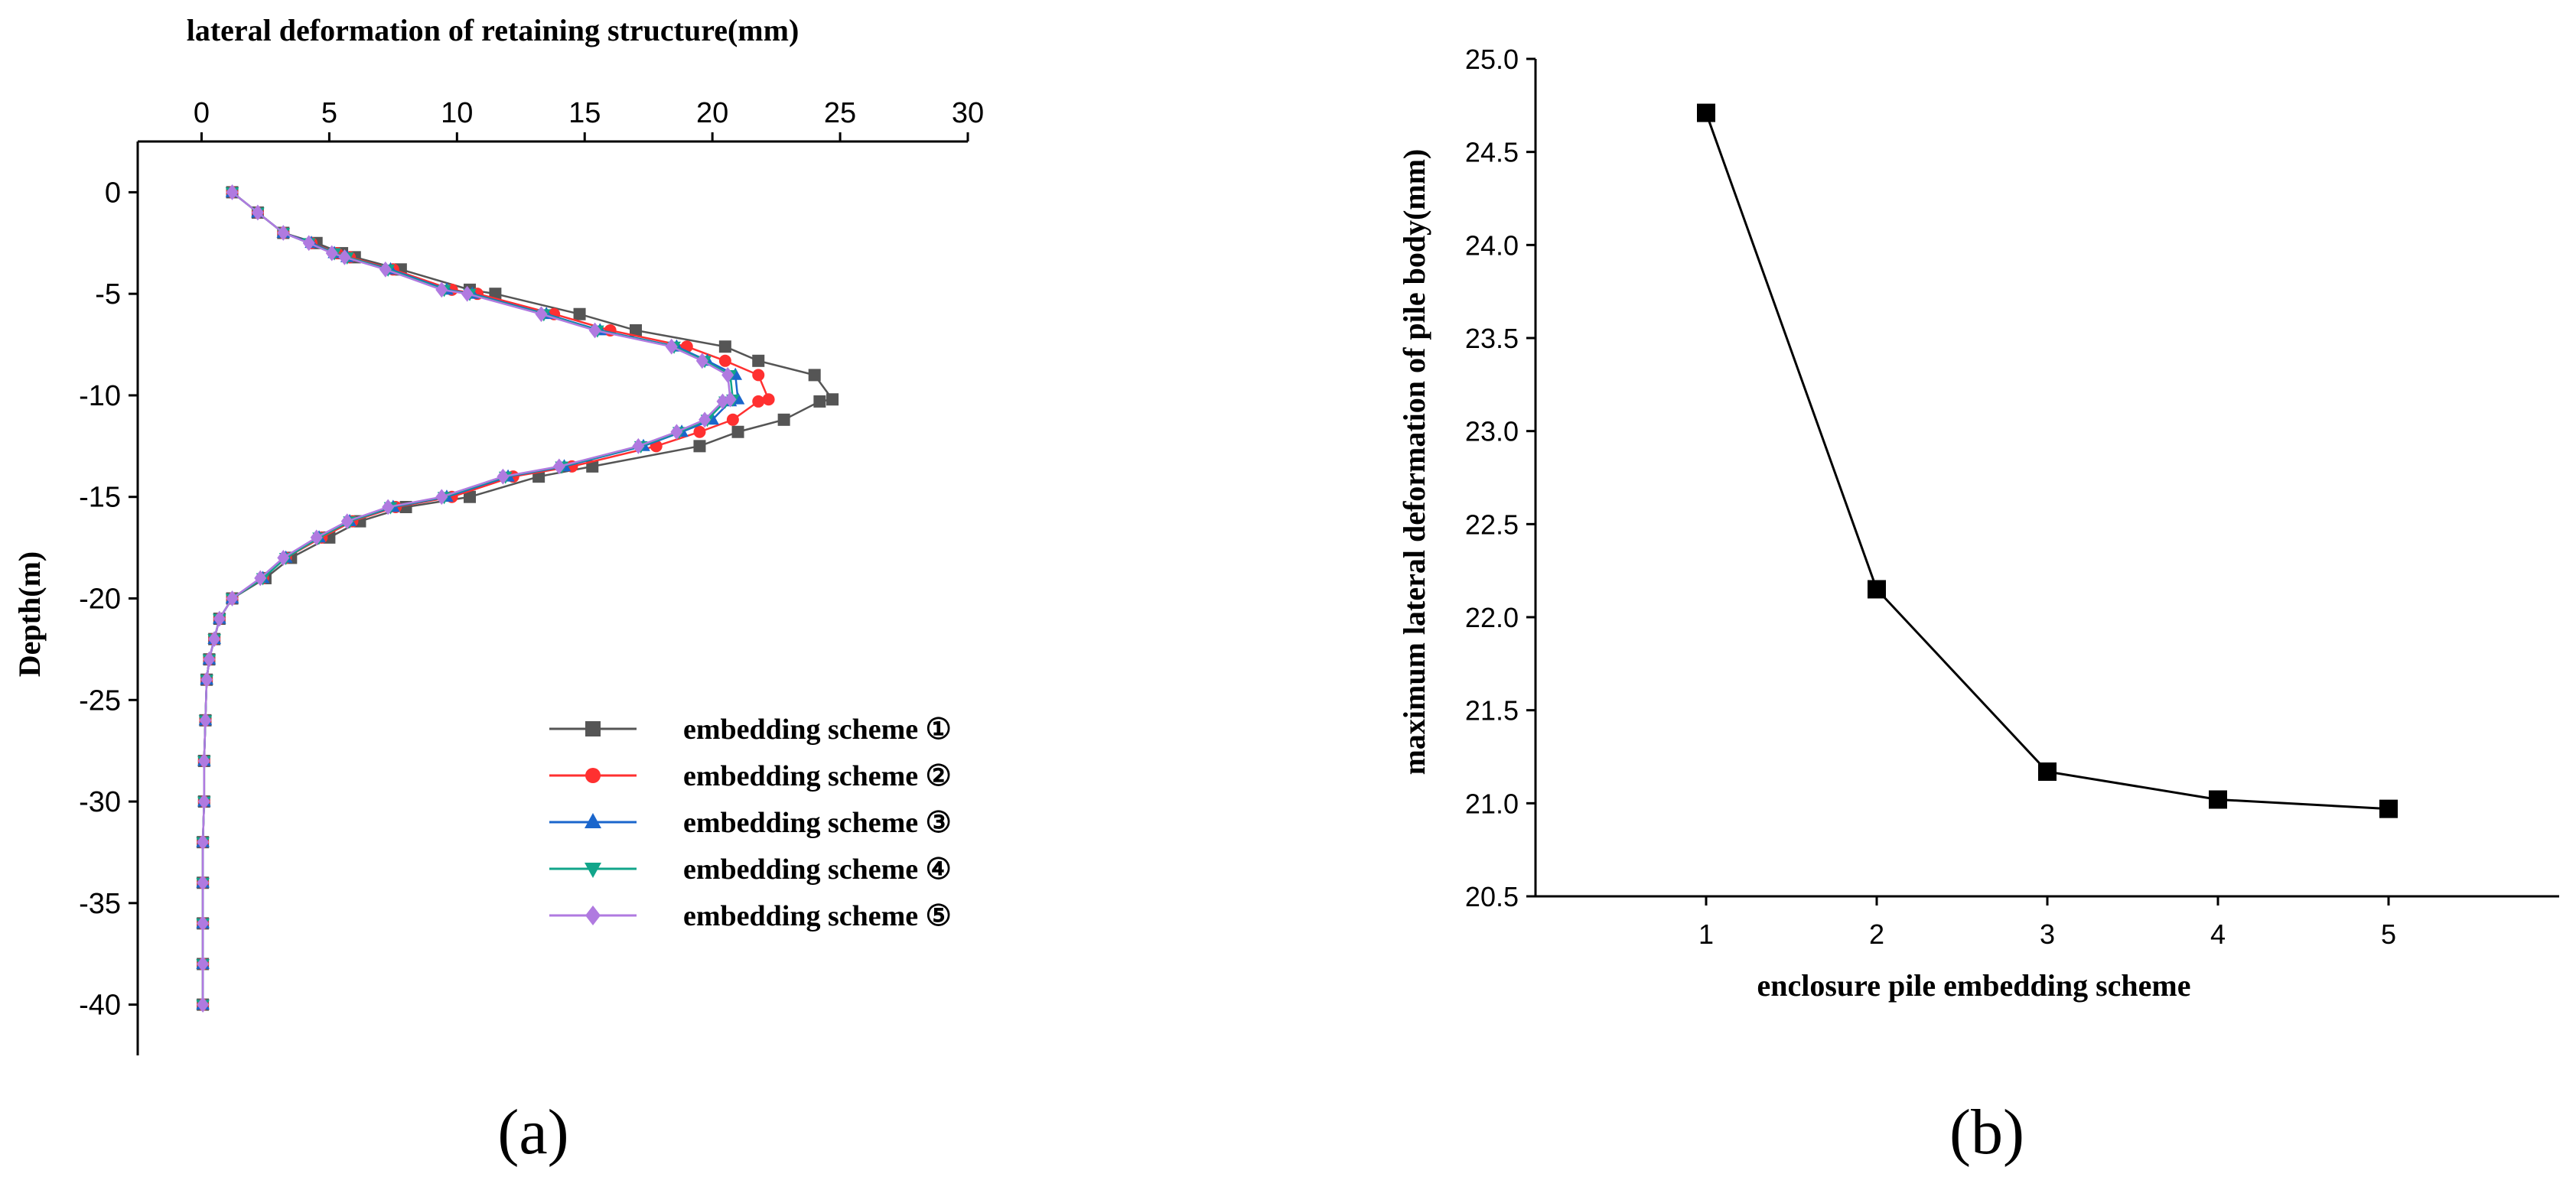 This screenshot has height=1177, width=2576. Describe the element at coordinates (818, 869) in the screenshot. I see `panel-a-legend-label: embedding scheme ④` at that location.